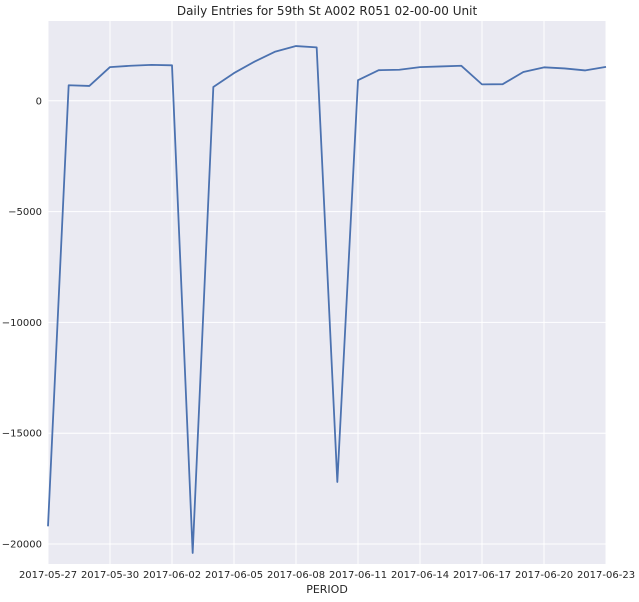 Image resolution: width=639 pixels, height=602 pixels. I want to click on x-tick-label: 2017-06-17, so click(482, 575).